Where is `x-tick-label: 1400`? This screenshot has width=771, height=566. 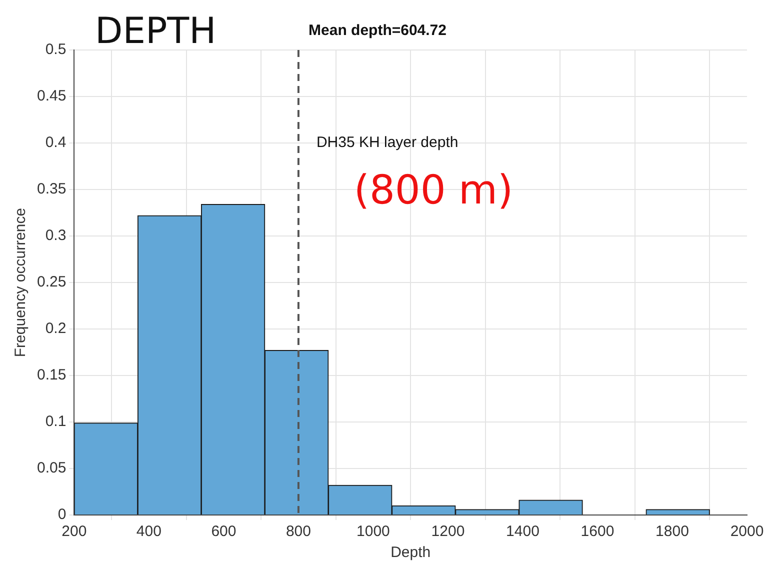
x-tick-label: 1400 is located at coordinates (523, 531).